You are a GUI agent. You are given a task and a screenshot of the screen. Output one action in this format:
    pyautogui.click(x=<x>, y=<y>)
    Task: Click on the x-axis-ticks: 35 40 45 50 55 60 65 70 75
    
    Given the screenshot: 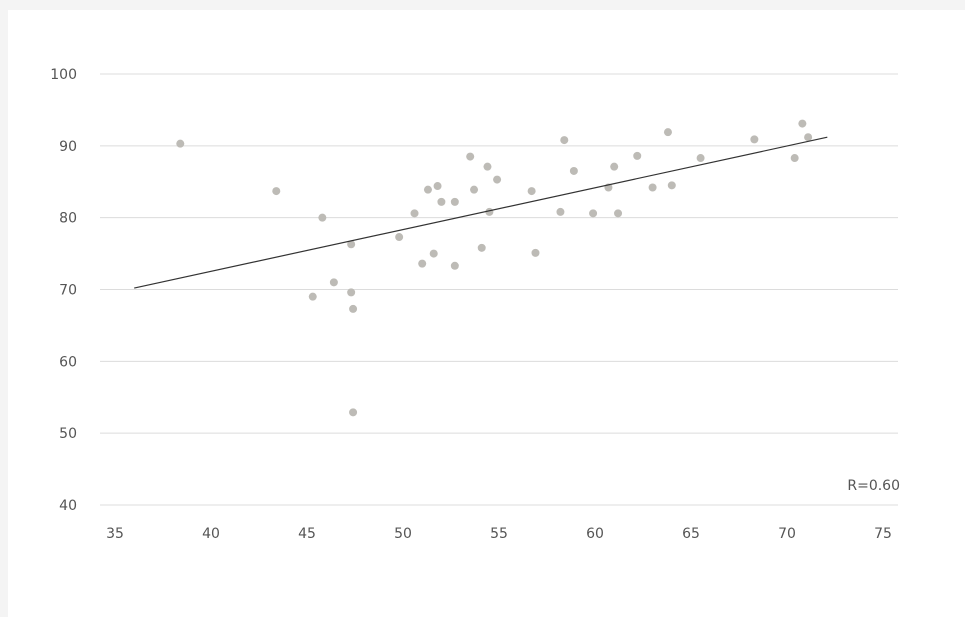 What is the action you would take?
    pyautogui.click(x=499, y=534)
    